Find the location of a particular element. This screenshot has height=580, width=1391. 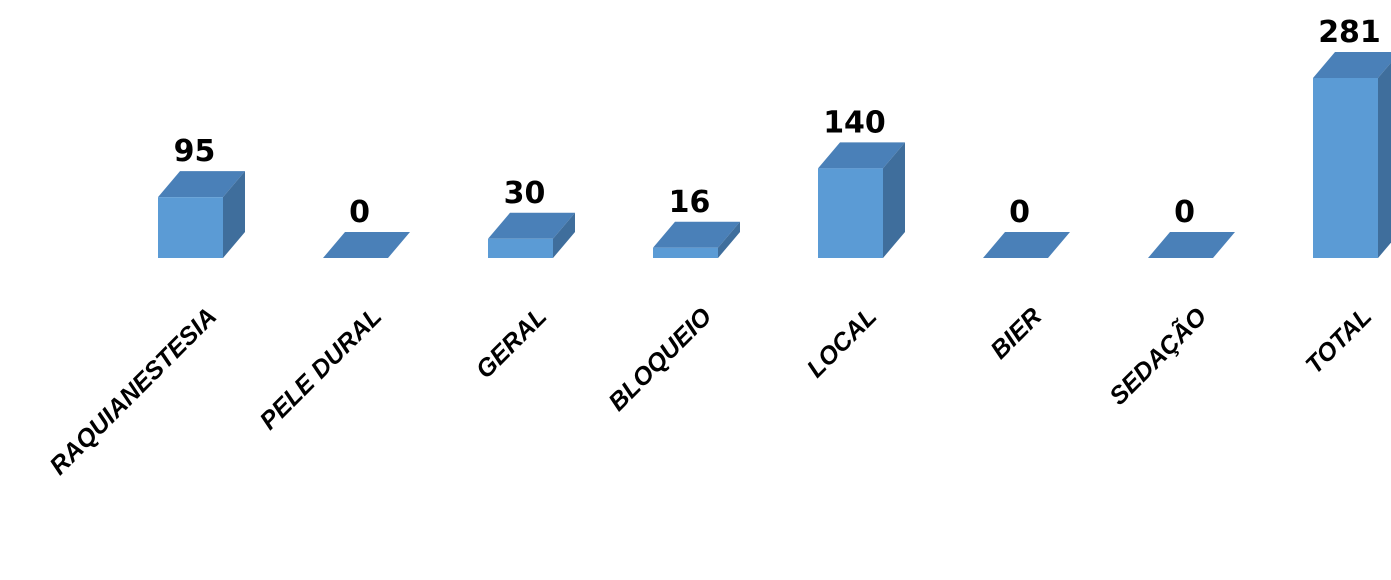

bar-total is located at coordinates (1352, 155).